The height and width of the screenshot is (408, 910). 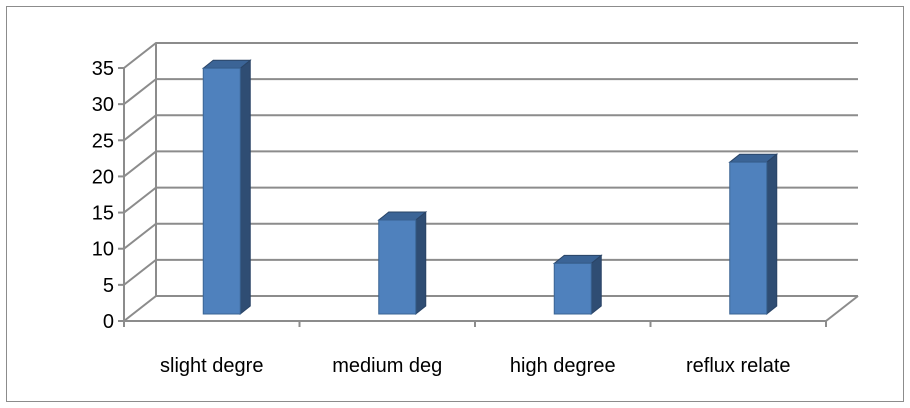 What do you see at coordinates (103, 141) in the screenshot?
I see `y-tick-label: 25` at bounding box center [103, 141].